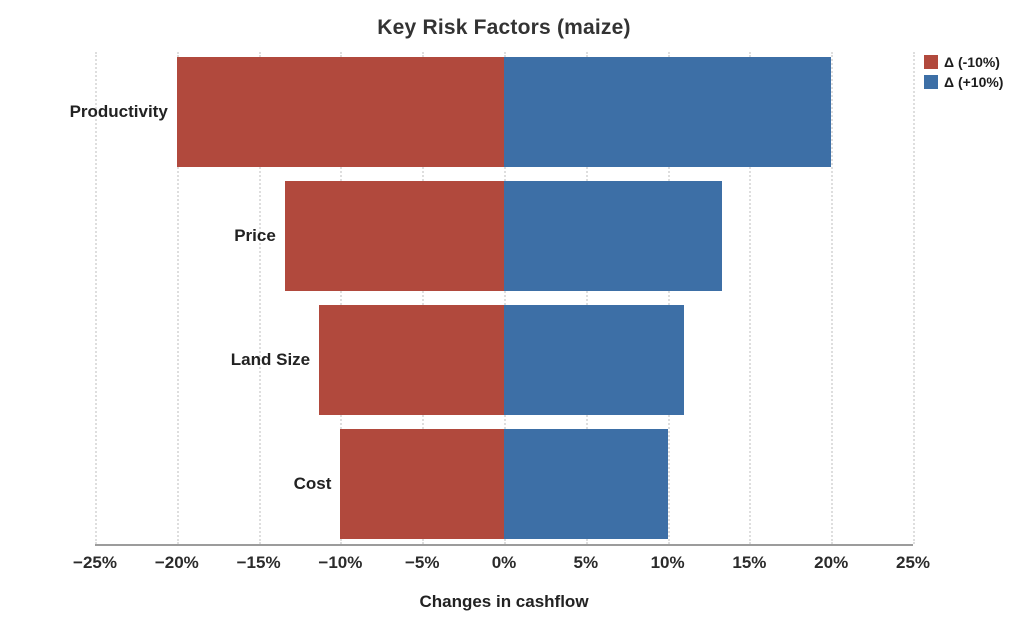  I want to click on x-tick-label: 5%, so click(586, 562).